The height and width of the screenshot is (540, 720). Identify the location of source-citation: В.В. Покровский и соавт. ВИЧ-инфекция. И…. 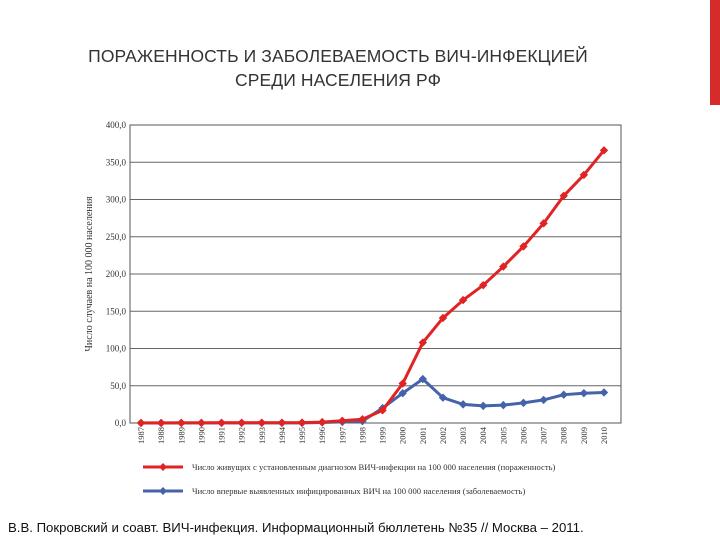
(296, 527).